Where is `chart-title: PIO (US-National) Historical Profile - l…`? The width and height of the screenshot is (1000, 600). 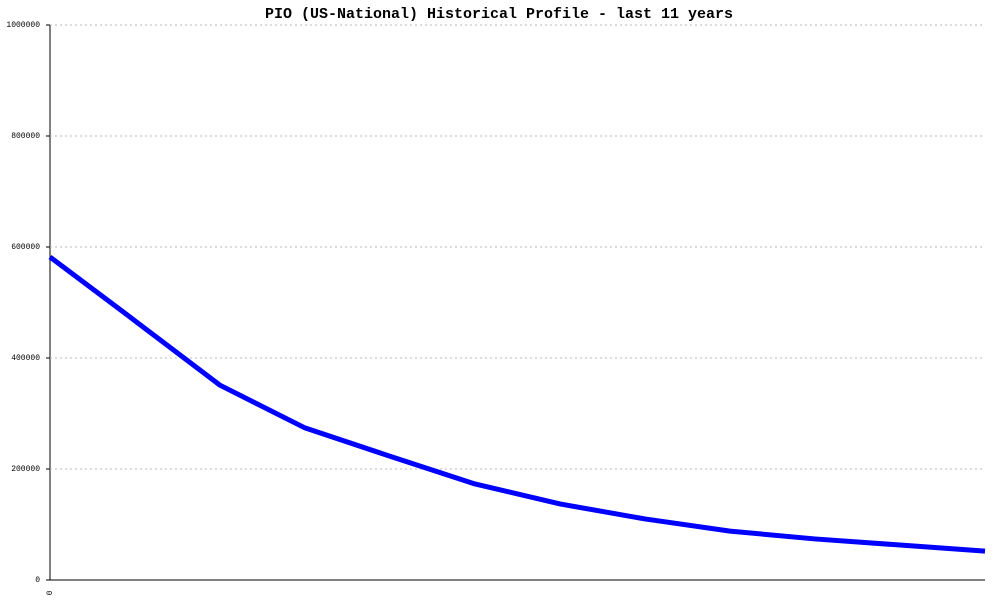
chart-title: PIO (US-National) Historical Profile - l… is located at coordinates (499, 14).